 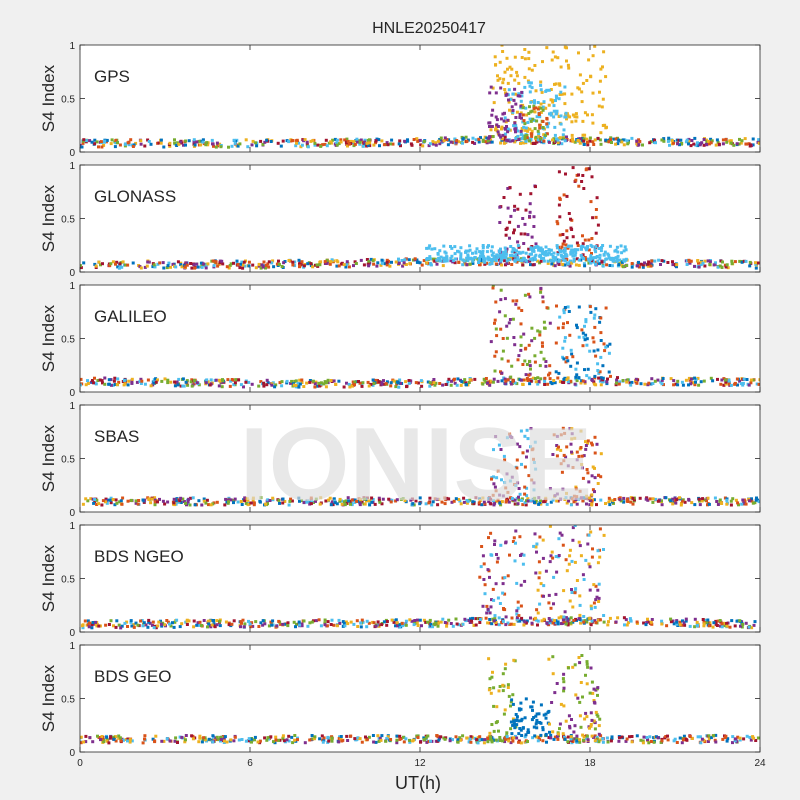 I want to click on x-tick-label: 6, so click(x=250, y=763).